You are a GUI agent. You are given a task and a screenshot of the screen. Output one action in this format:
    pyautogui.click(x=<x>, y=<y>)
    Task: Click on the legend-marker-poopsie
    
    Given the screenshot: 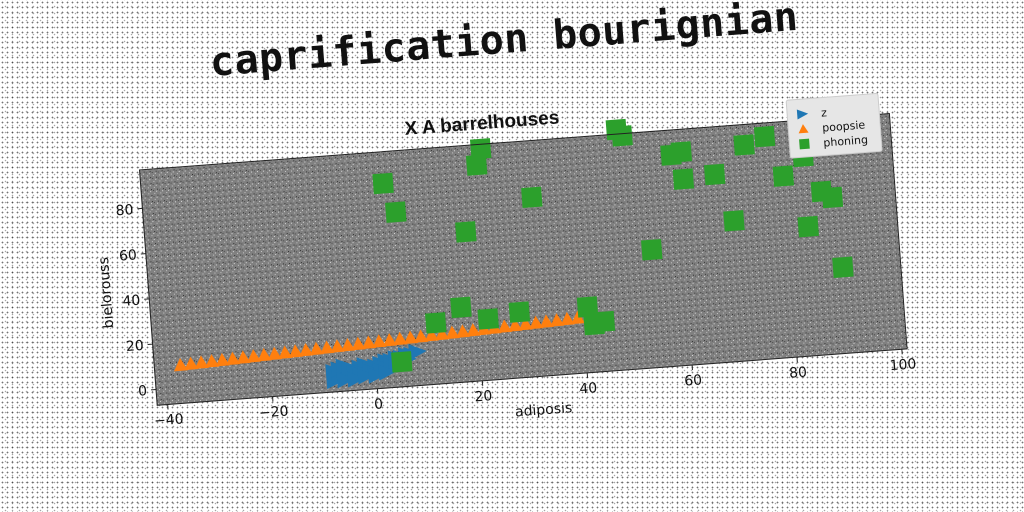 What is the action you would take?
    pyautogui.click(x=803, y=129)
    